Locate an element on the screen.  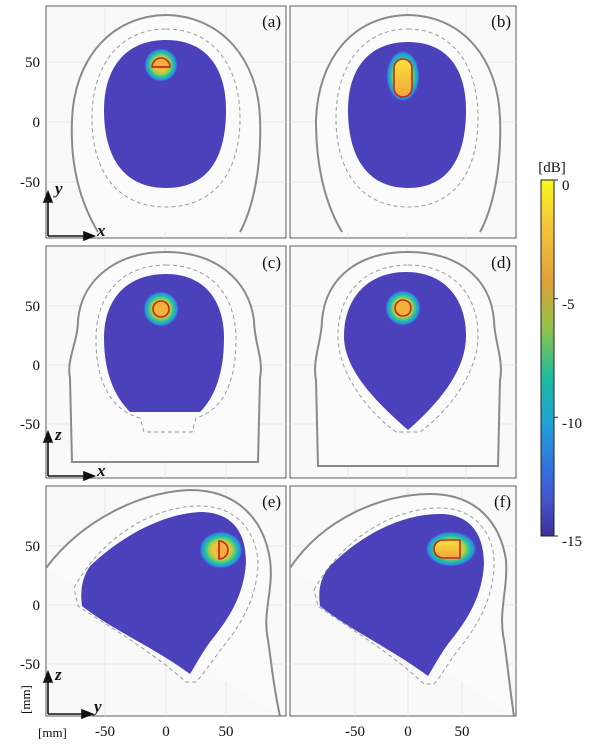
panel-b-target is located at coordinates (403, 78).